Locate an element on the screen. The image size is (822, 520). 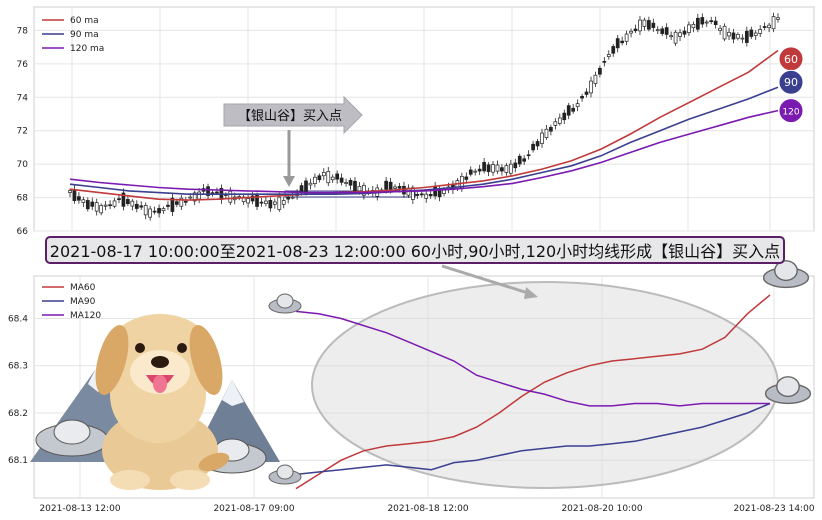
pointer-arrow is located at coordinates (489, 281).